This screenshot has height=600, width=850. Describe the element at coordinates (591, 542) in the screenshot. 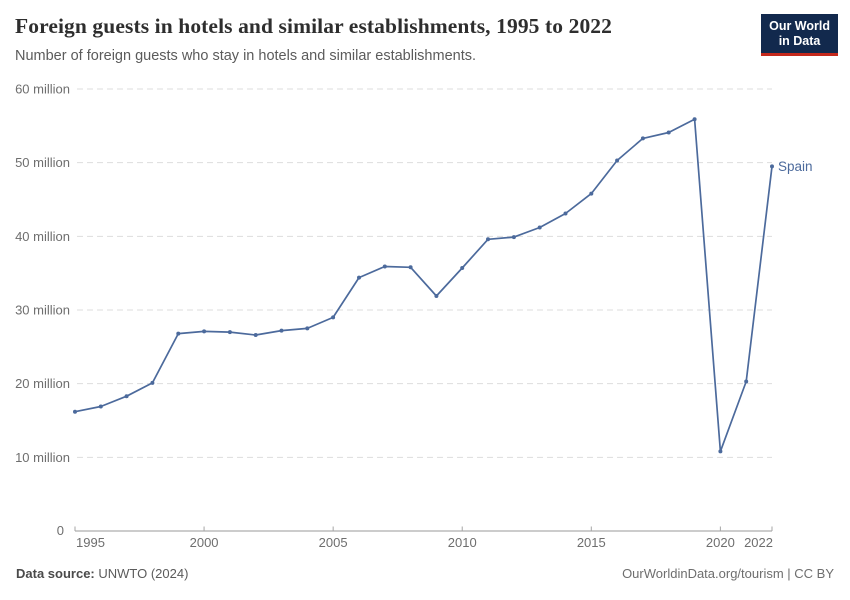

I see `x-tick-label: 2015` at that location.